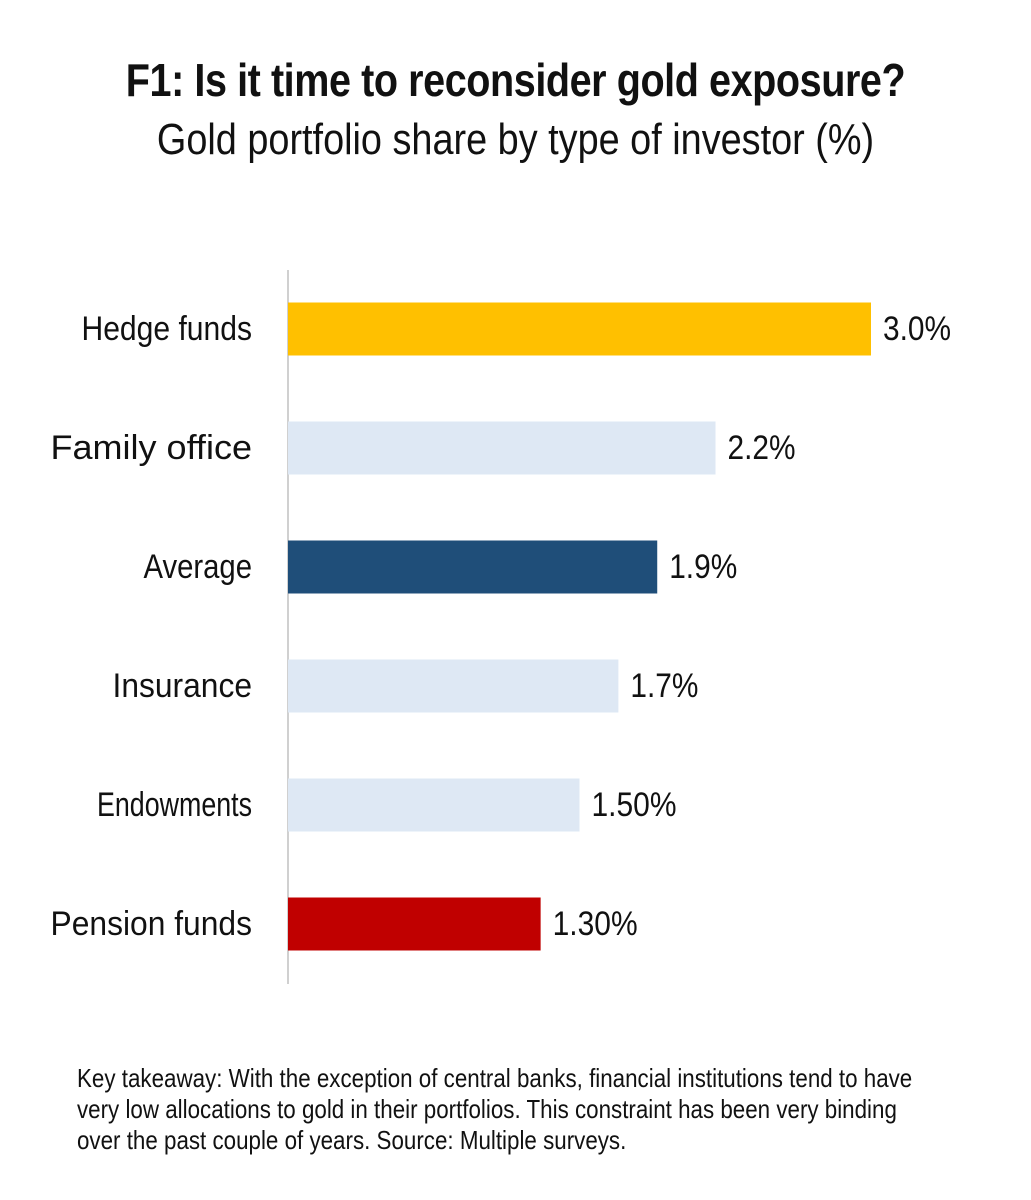 The height and width of the screenshot is (1200, 1031). What do you see at coordinates (453, 686) in the screenshot?
I see `bar-insurance` at bounding box center [453, 686].